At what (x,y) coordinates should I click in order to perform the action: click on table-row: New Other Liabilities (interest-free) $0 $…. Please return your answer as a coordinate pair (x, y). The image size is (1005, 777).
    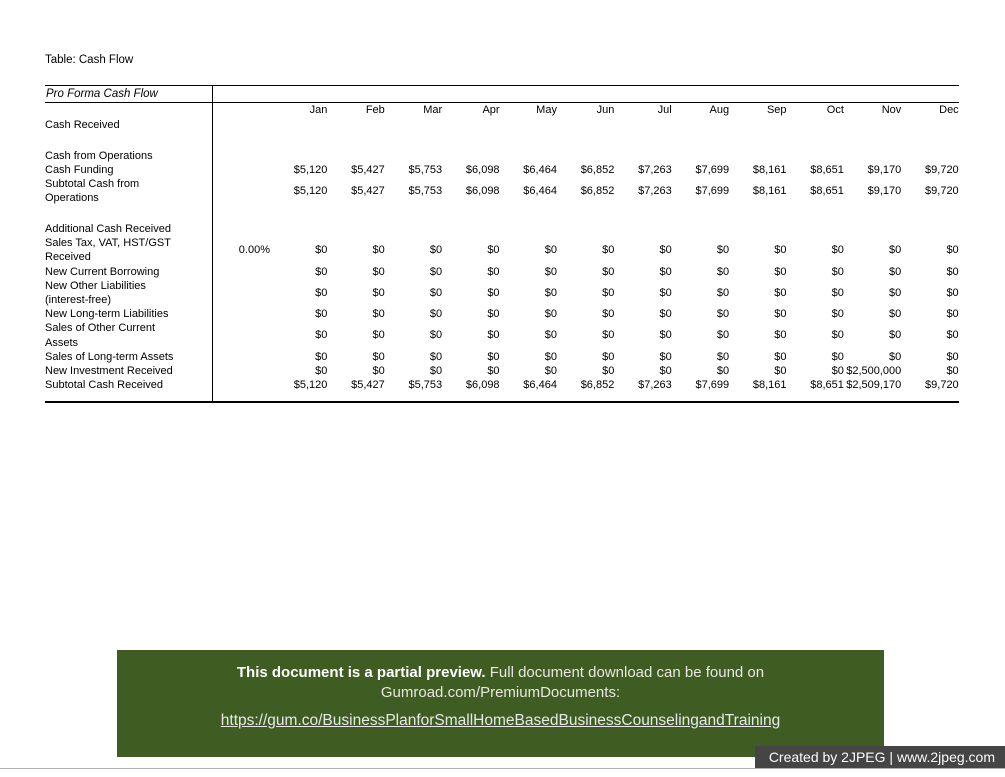
    Looking at the image, I should click on (502, 293).